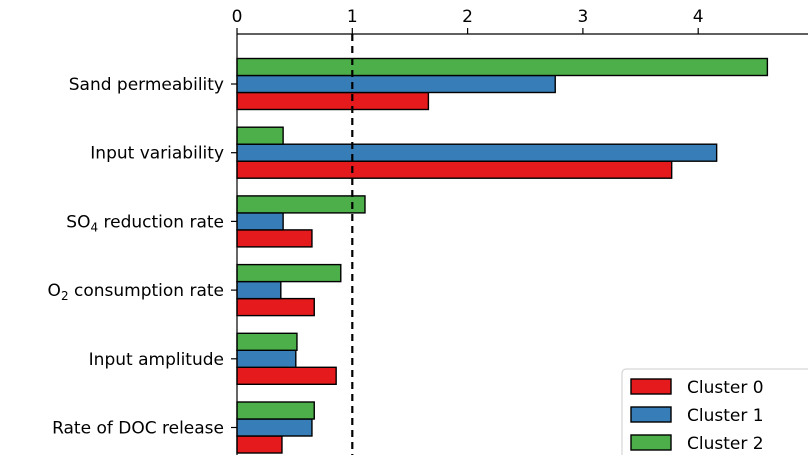 The height and width of the screenshot is (455, 808). What do you see at coordinates (237, 17) in the screenshot?
I see `x-tick-label-0: 0` at bounding box center [237, 17].